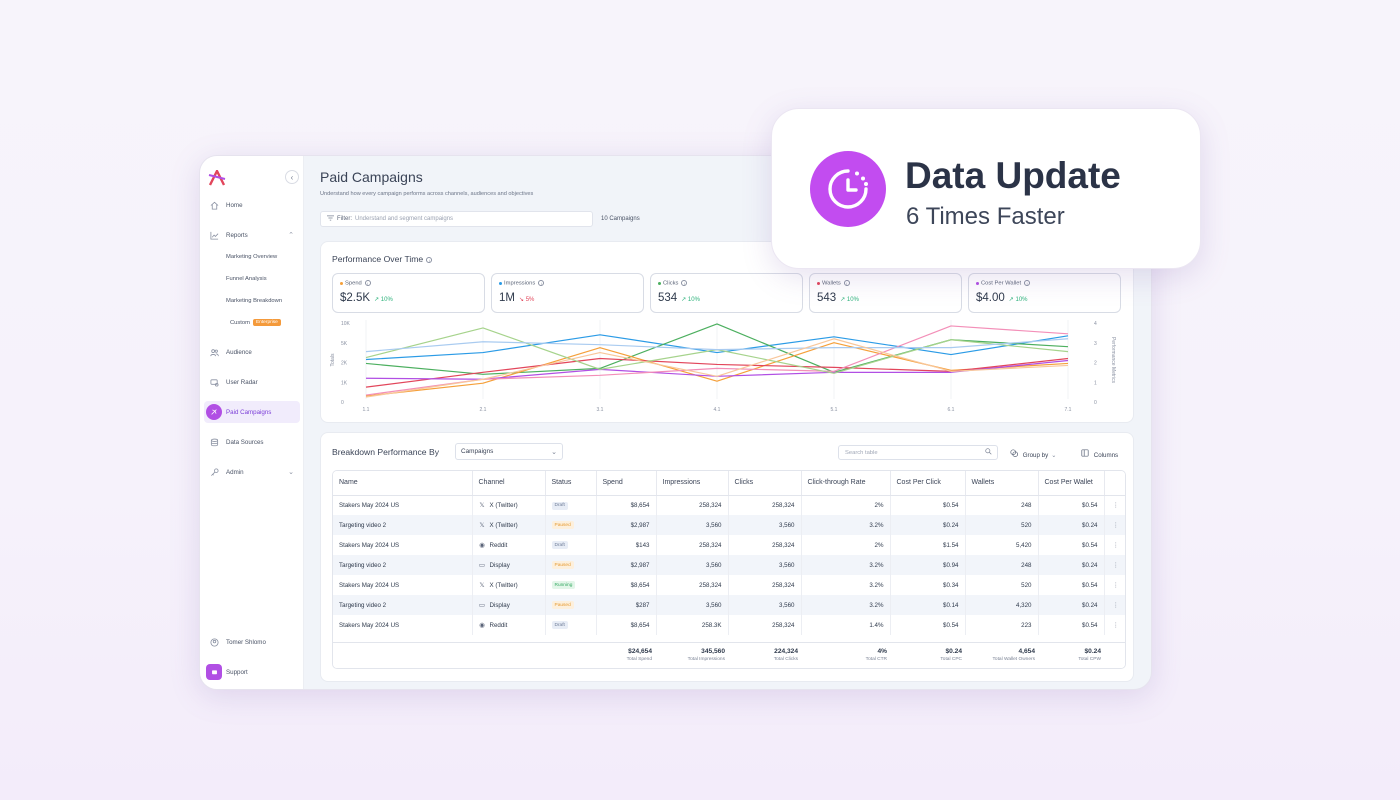  I want to click on cell-channel-text: Display, so click(499, 565).